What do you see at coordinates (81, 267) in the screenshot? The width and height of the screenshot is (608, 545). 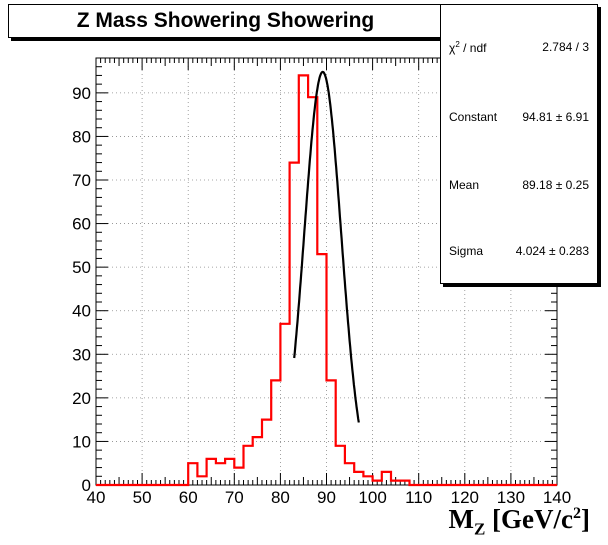 I see `y-tick-label: 50` at bounding box center [81, 267].